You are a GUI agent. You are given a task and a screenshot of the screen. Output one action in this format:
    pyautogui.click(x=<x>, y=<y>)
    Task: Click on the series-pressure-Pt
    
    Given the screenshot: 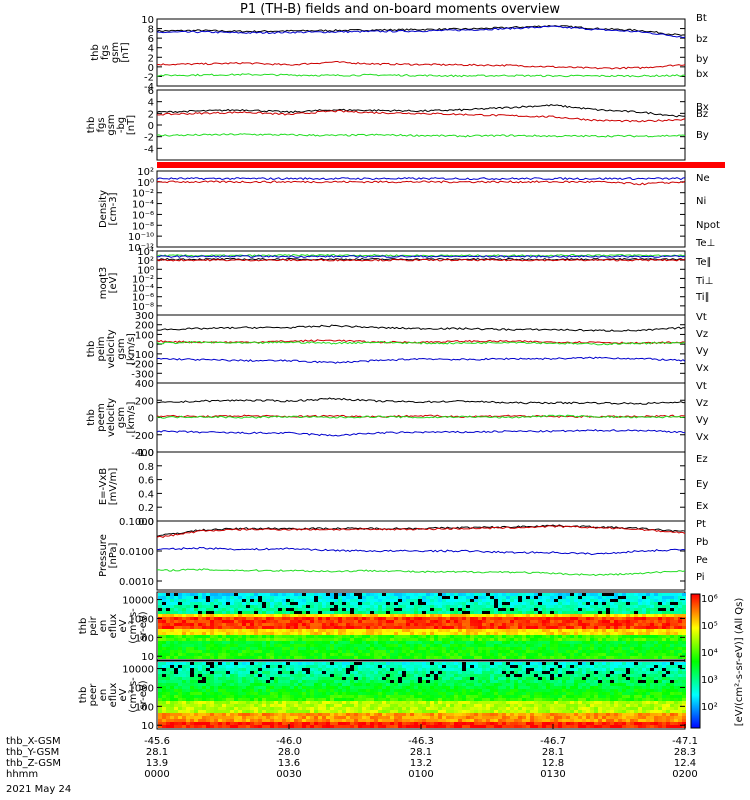 What is the action you would take?
    pyautogui.click(x=421, y=530)
    